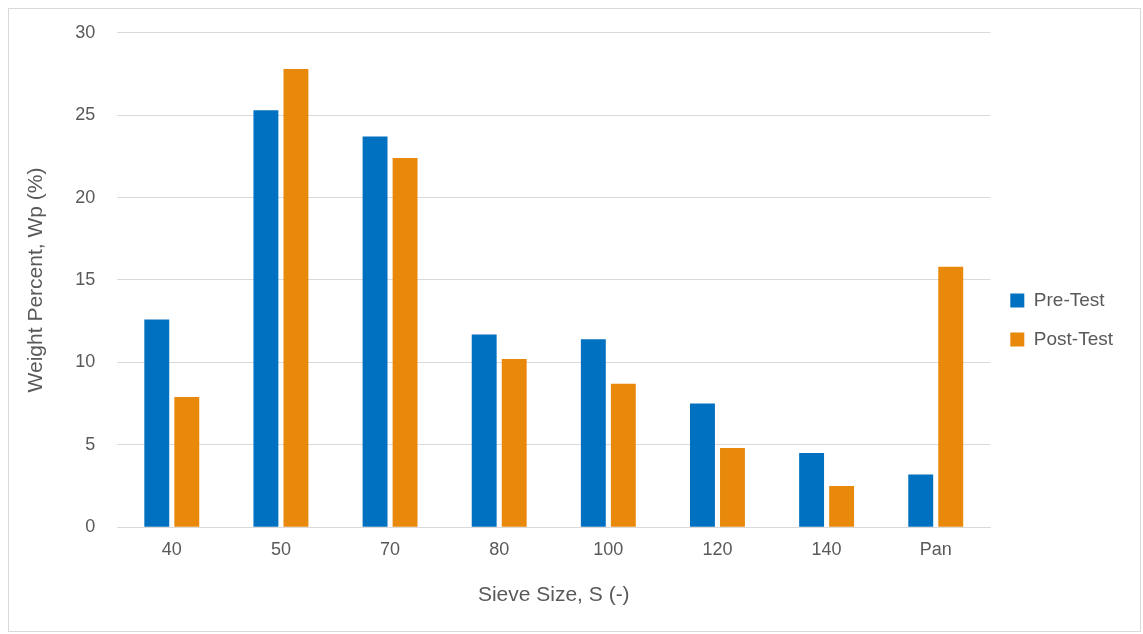 The image size is (1143, 634). I want to click on x-tick-label: 140, so click(826, 548).